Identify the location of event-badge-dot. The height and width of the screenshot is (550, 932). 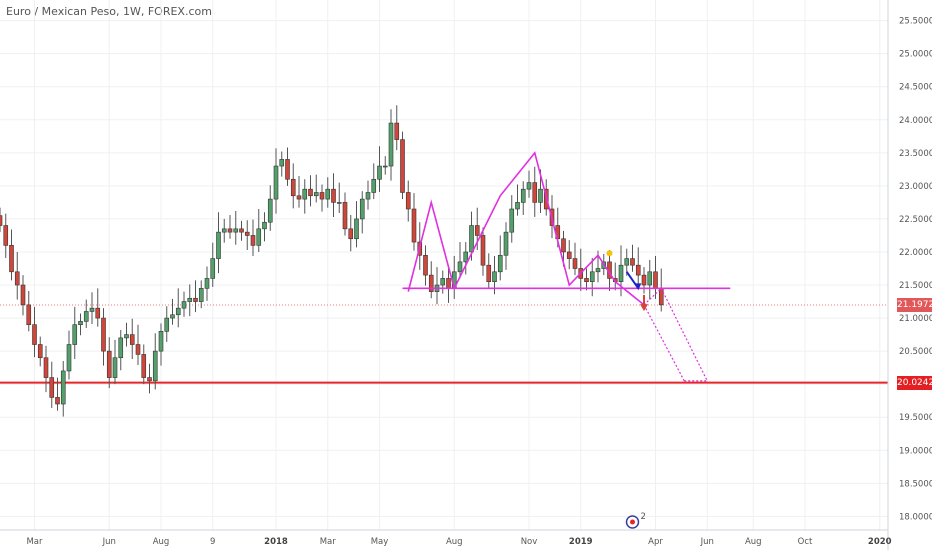
(632, 522).